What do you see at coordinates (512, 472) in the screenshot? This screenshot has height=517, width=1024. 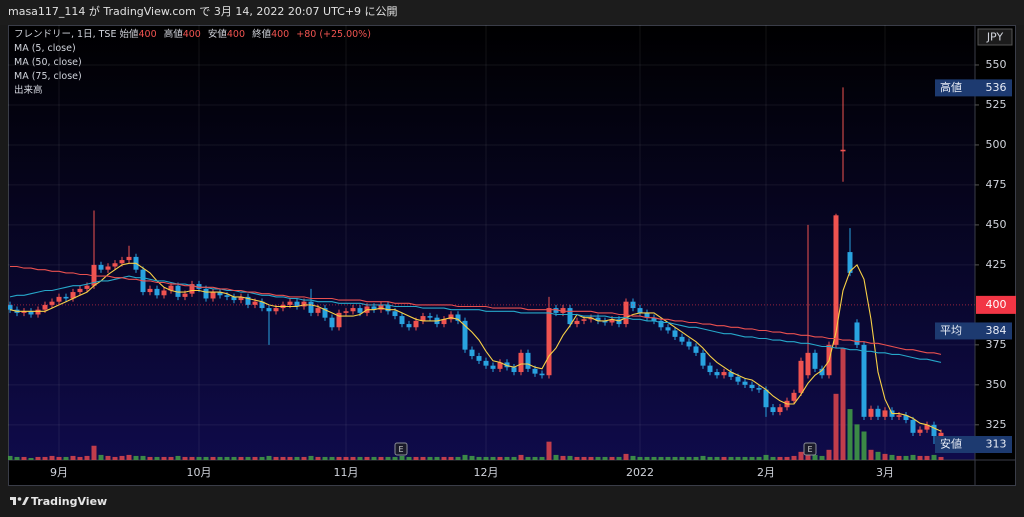 I see `time-axis` at bounding box center [512, 472].